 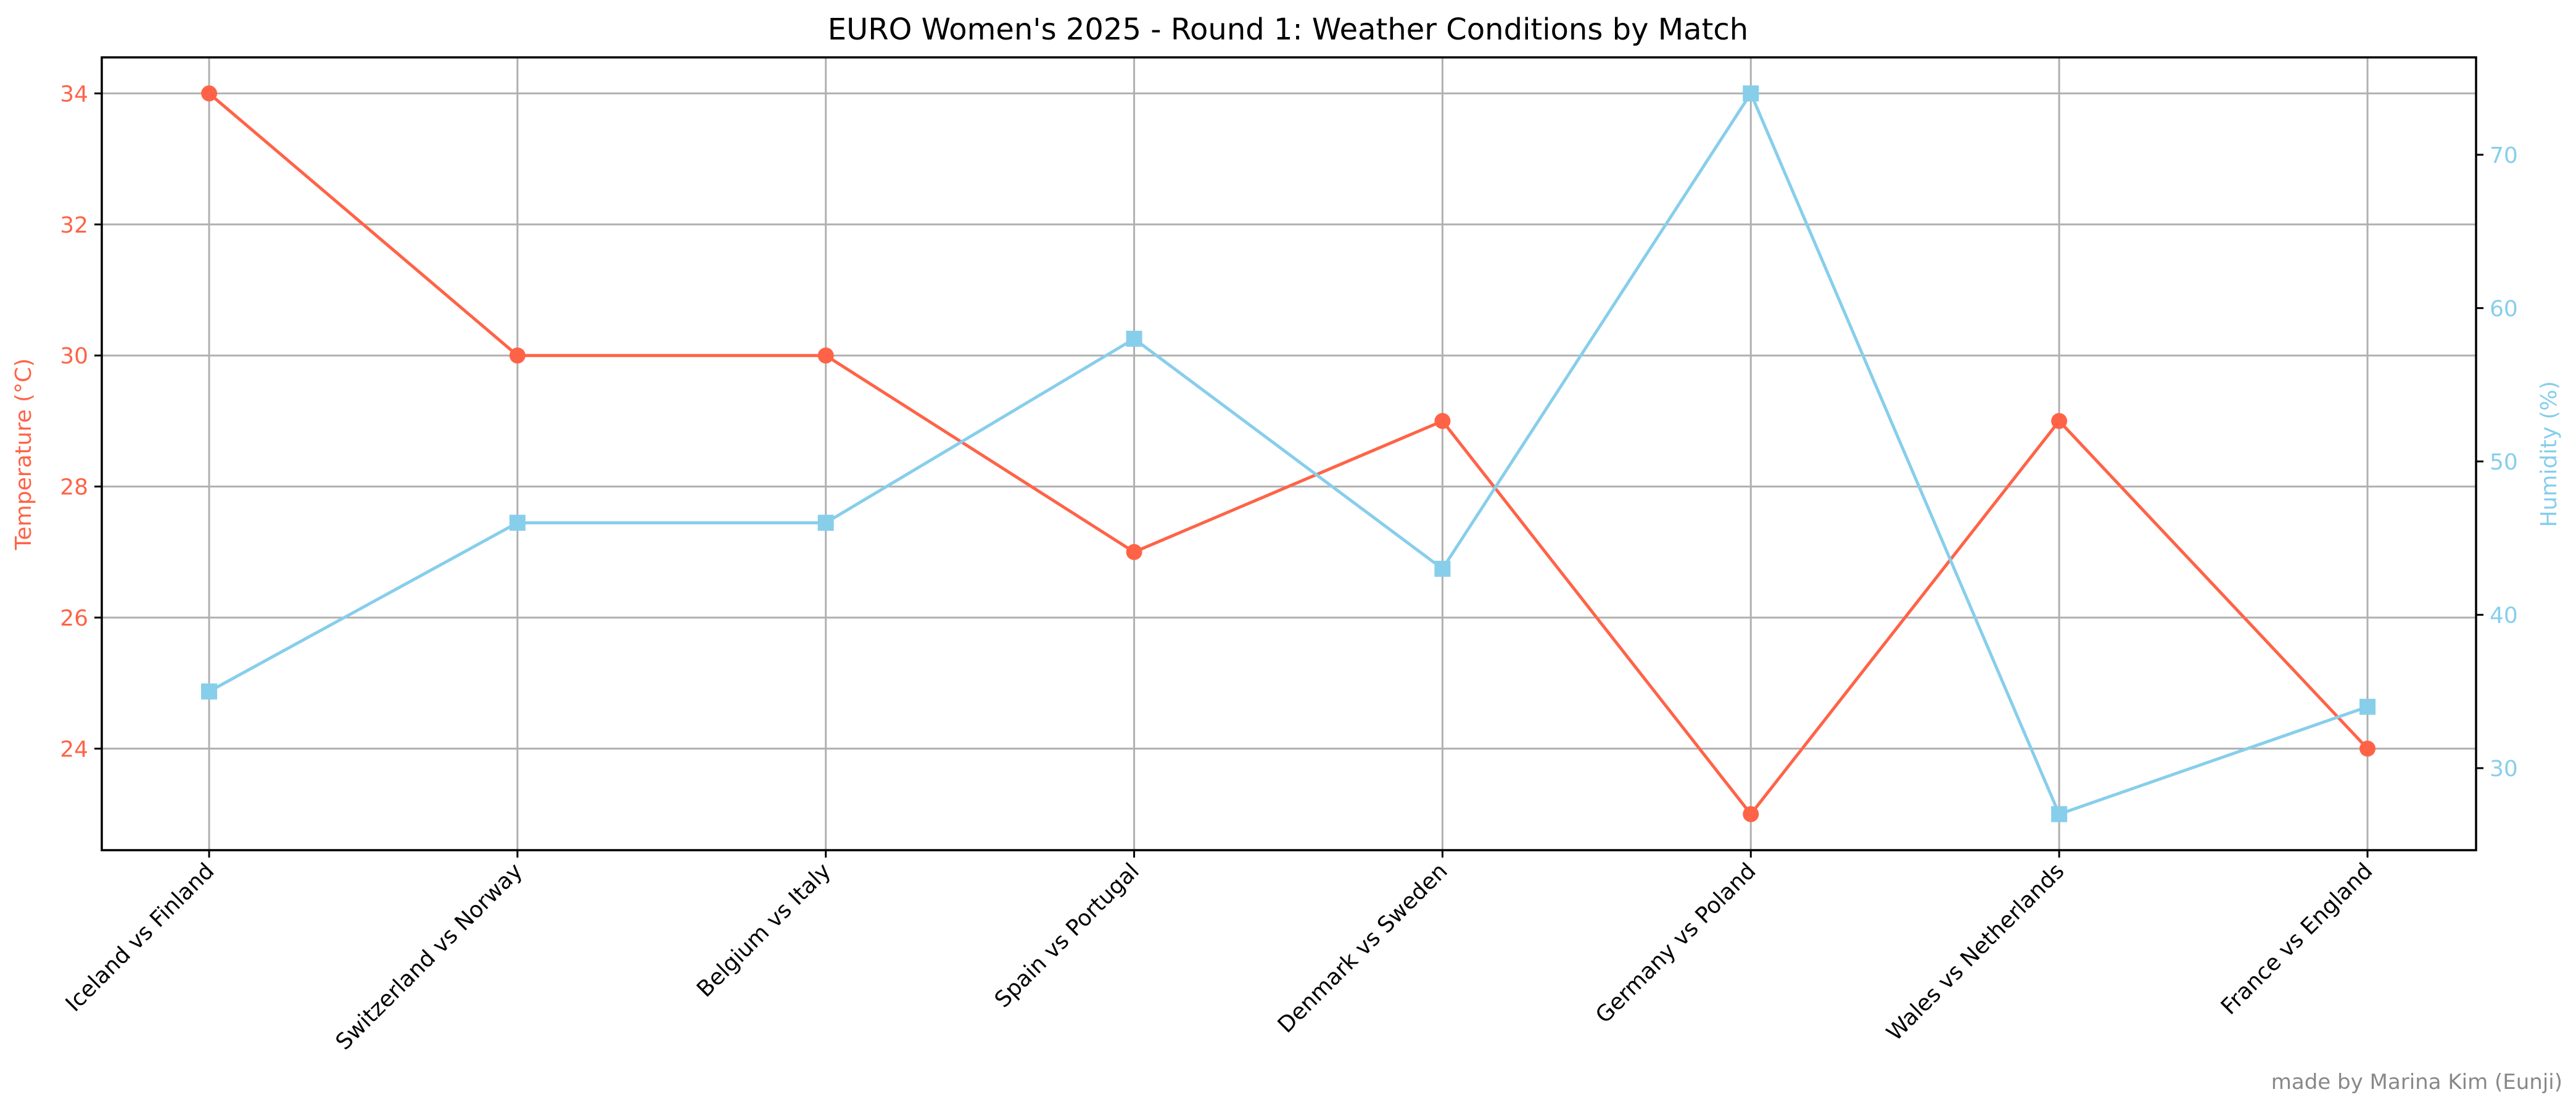 I want to click on left-tick-label: 34, so click(x=74, y=94).